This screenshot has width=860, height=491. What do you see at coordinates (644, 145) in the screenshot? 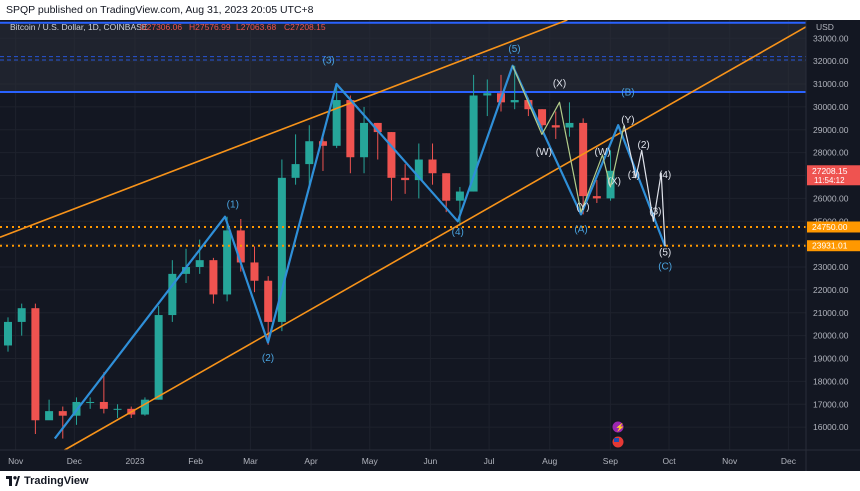
I see `wave-label: (2)` at bounding box center [644, 145].